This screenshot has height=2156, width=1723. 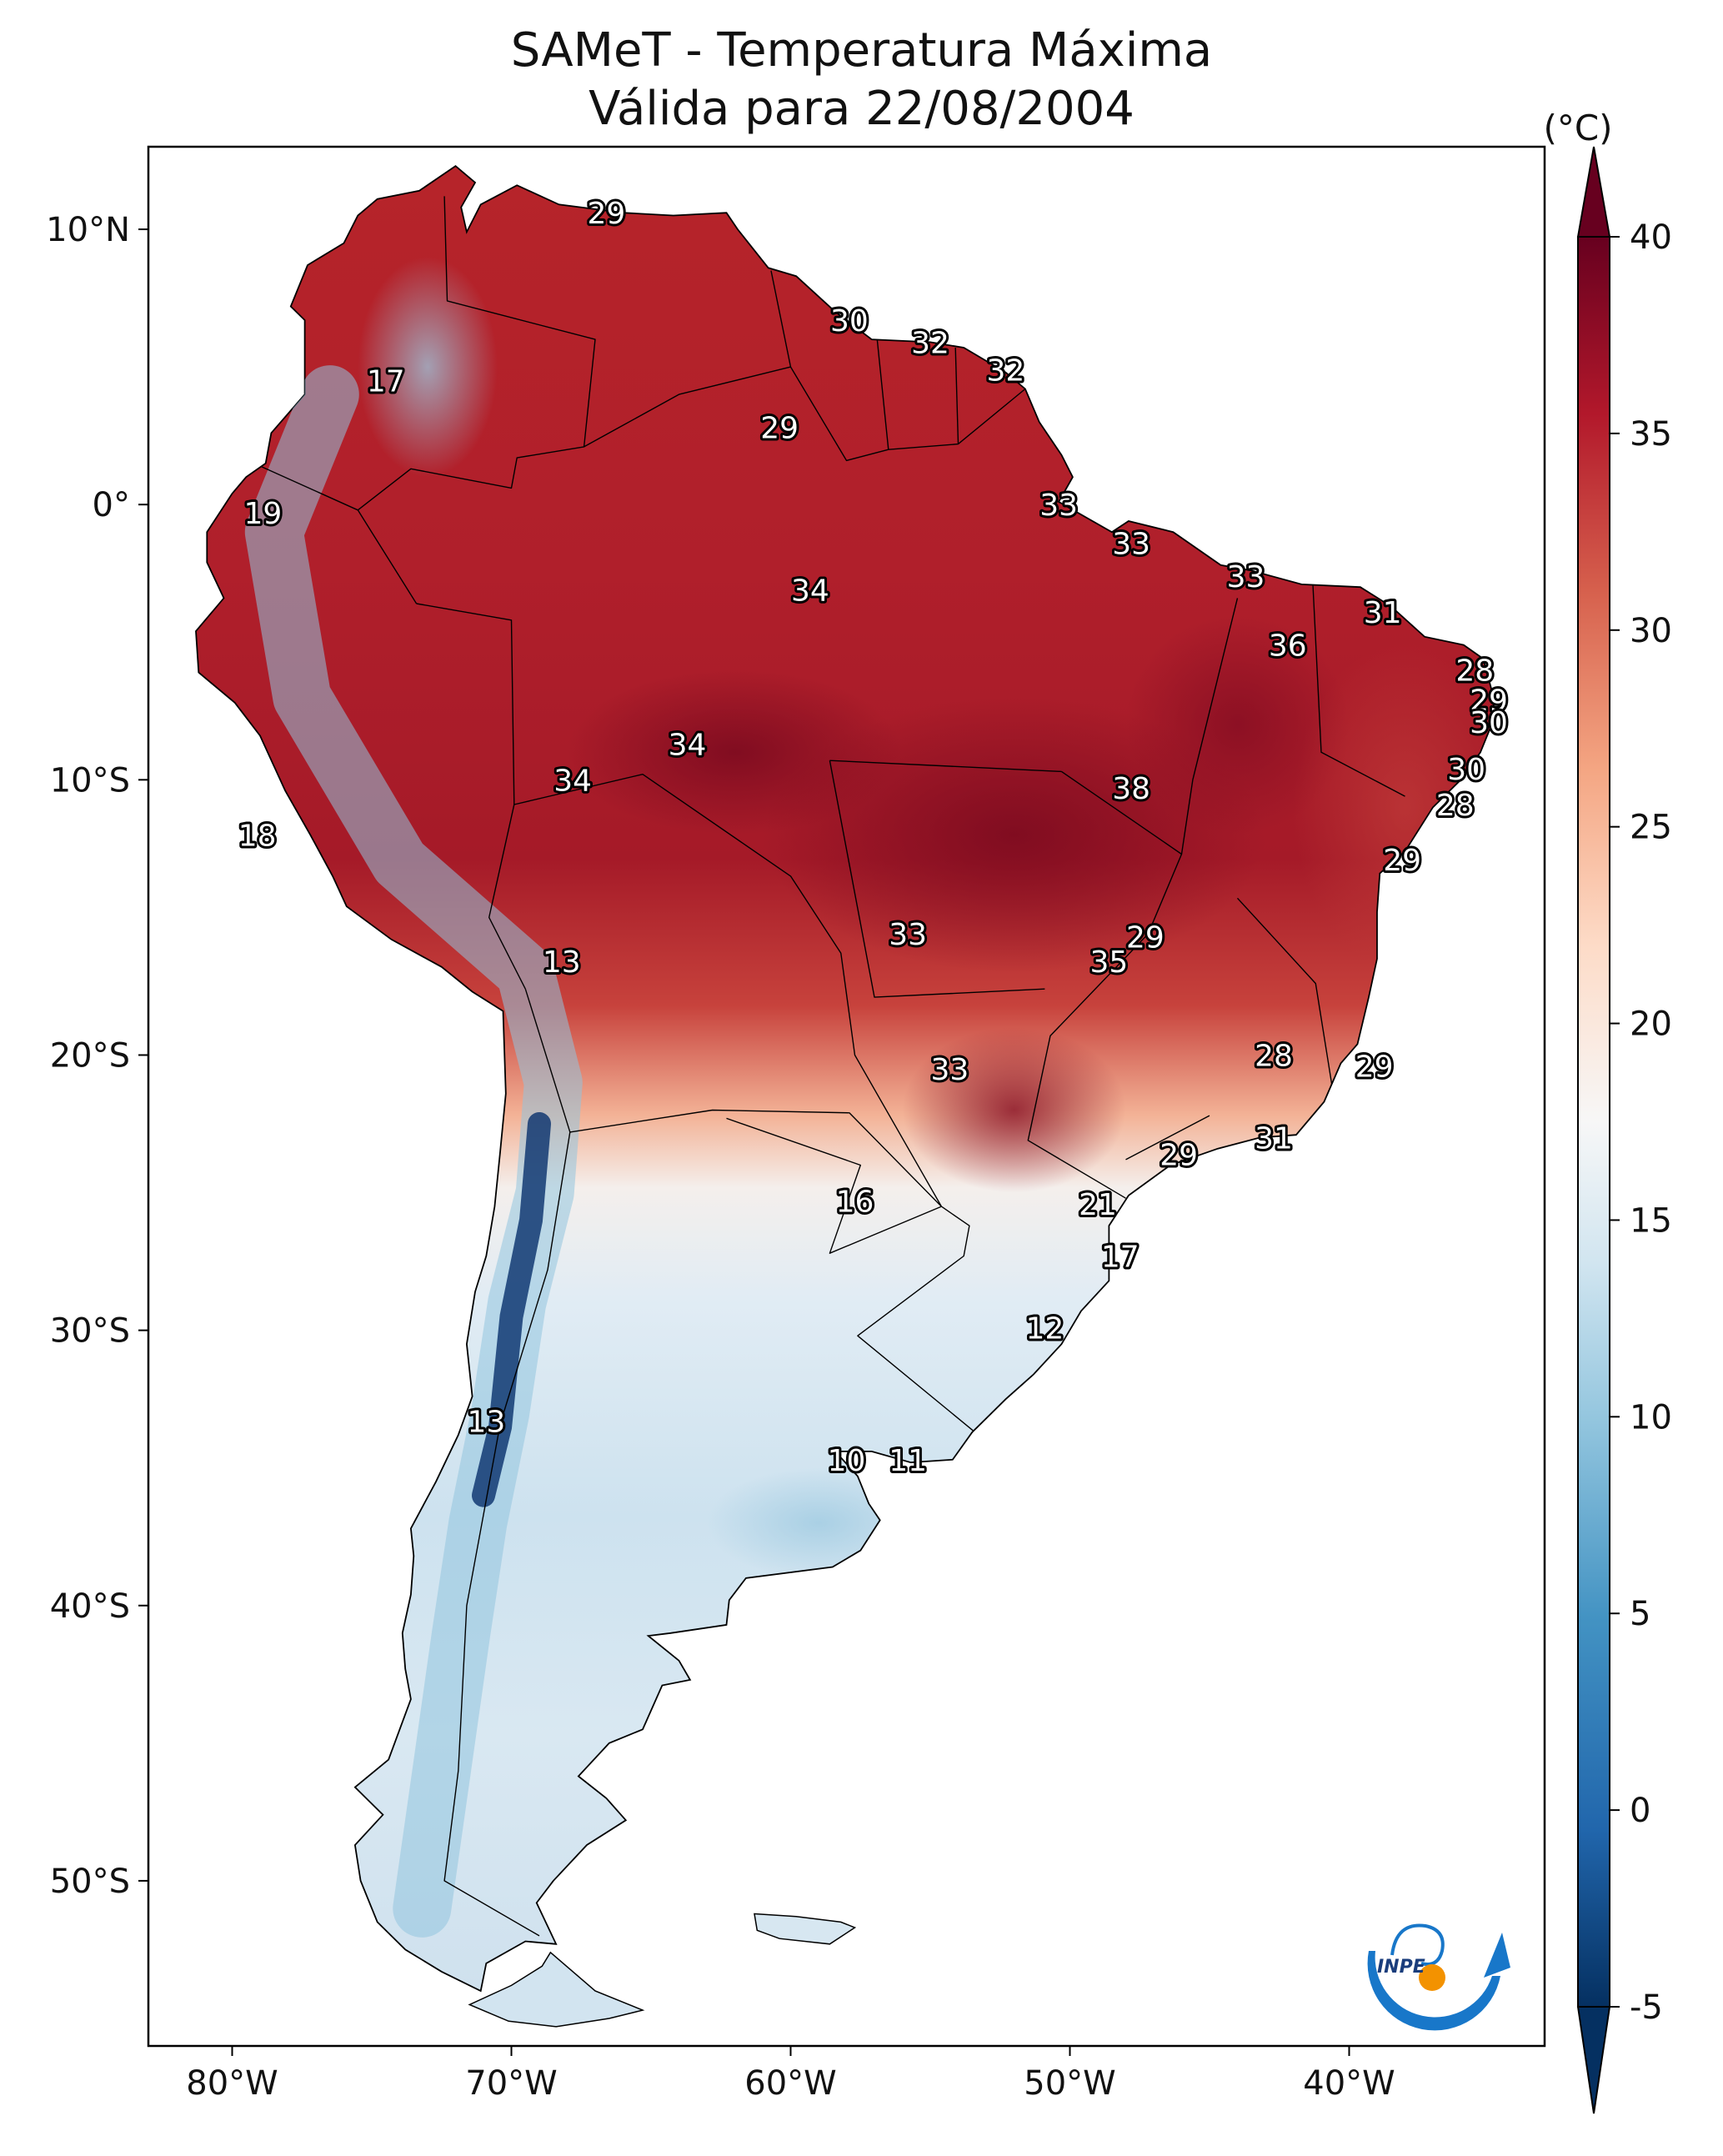 I want to click on temperature-label: 12, so click(x=1044, y=1328).